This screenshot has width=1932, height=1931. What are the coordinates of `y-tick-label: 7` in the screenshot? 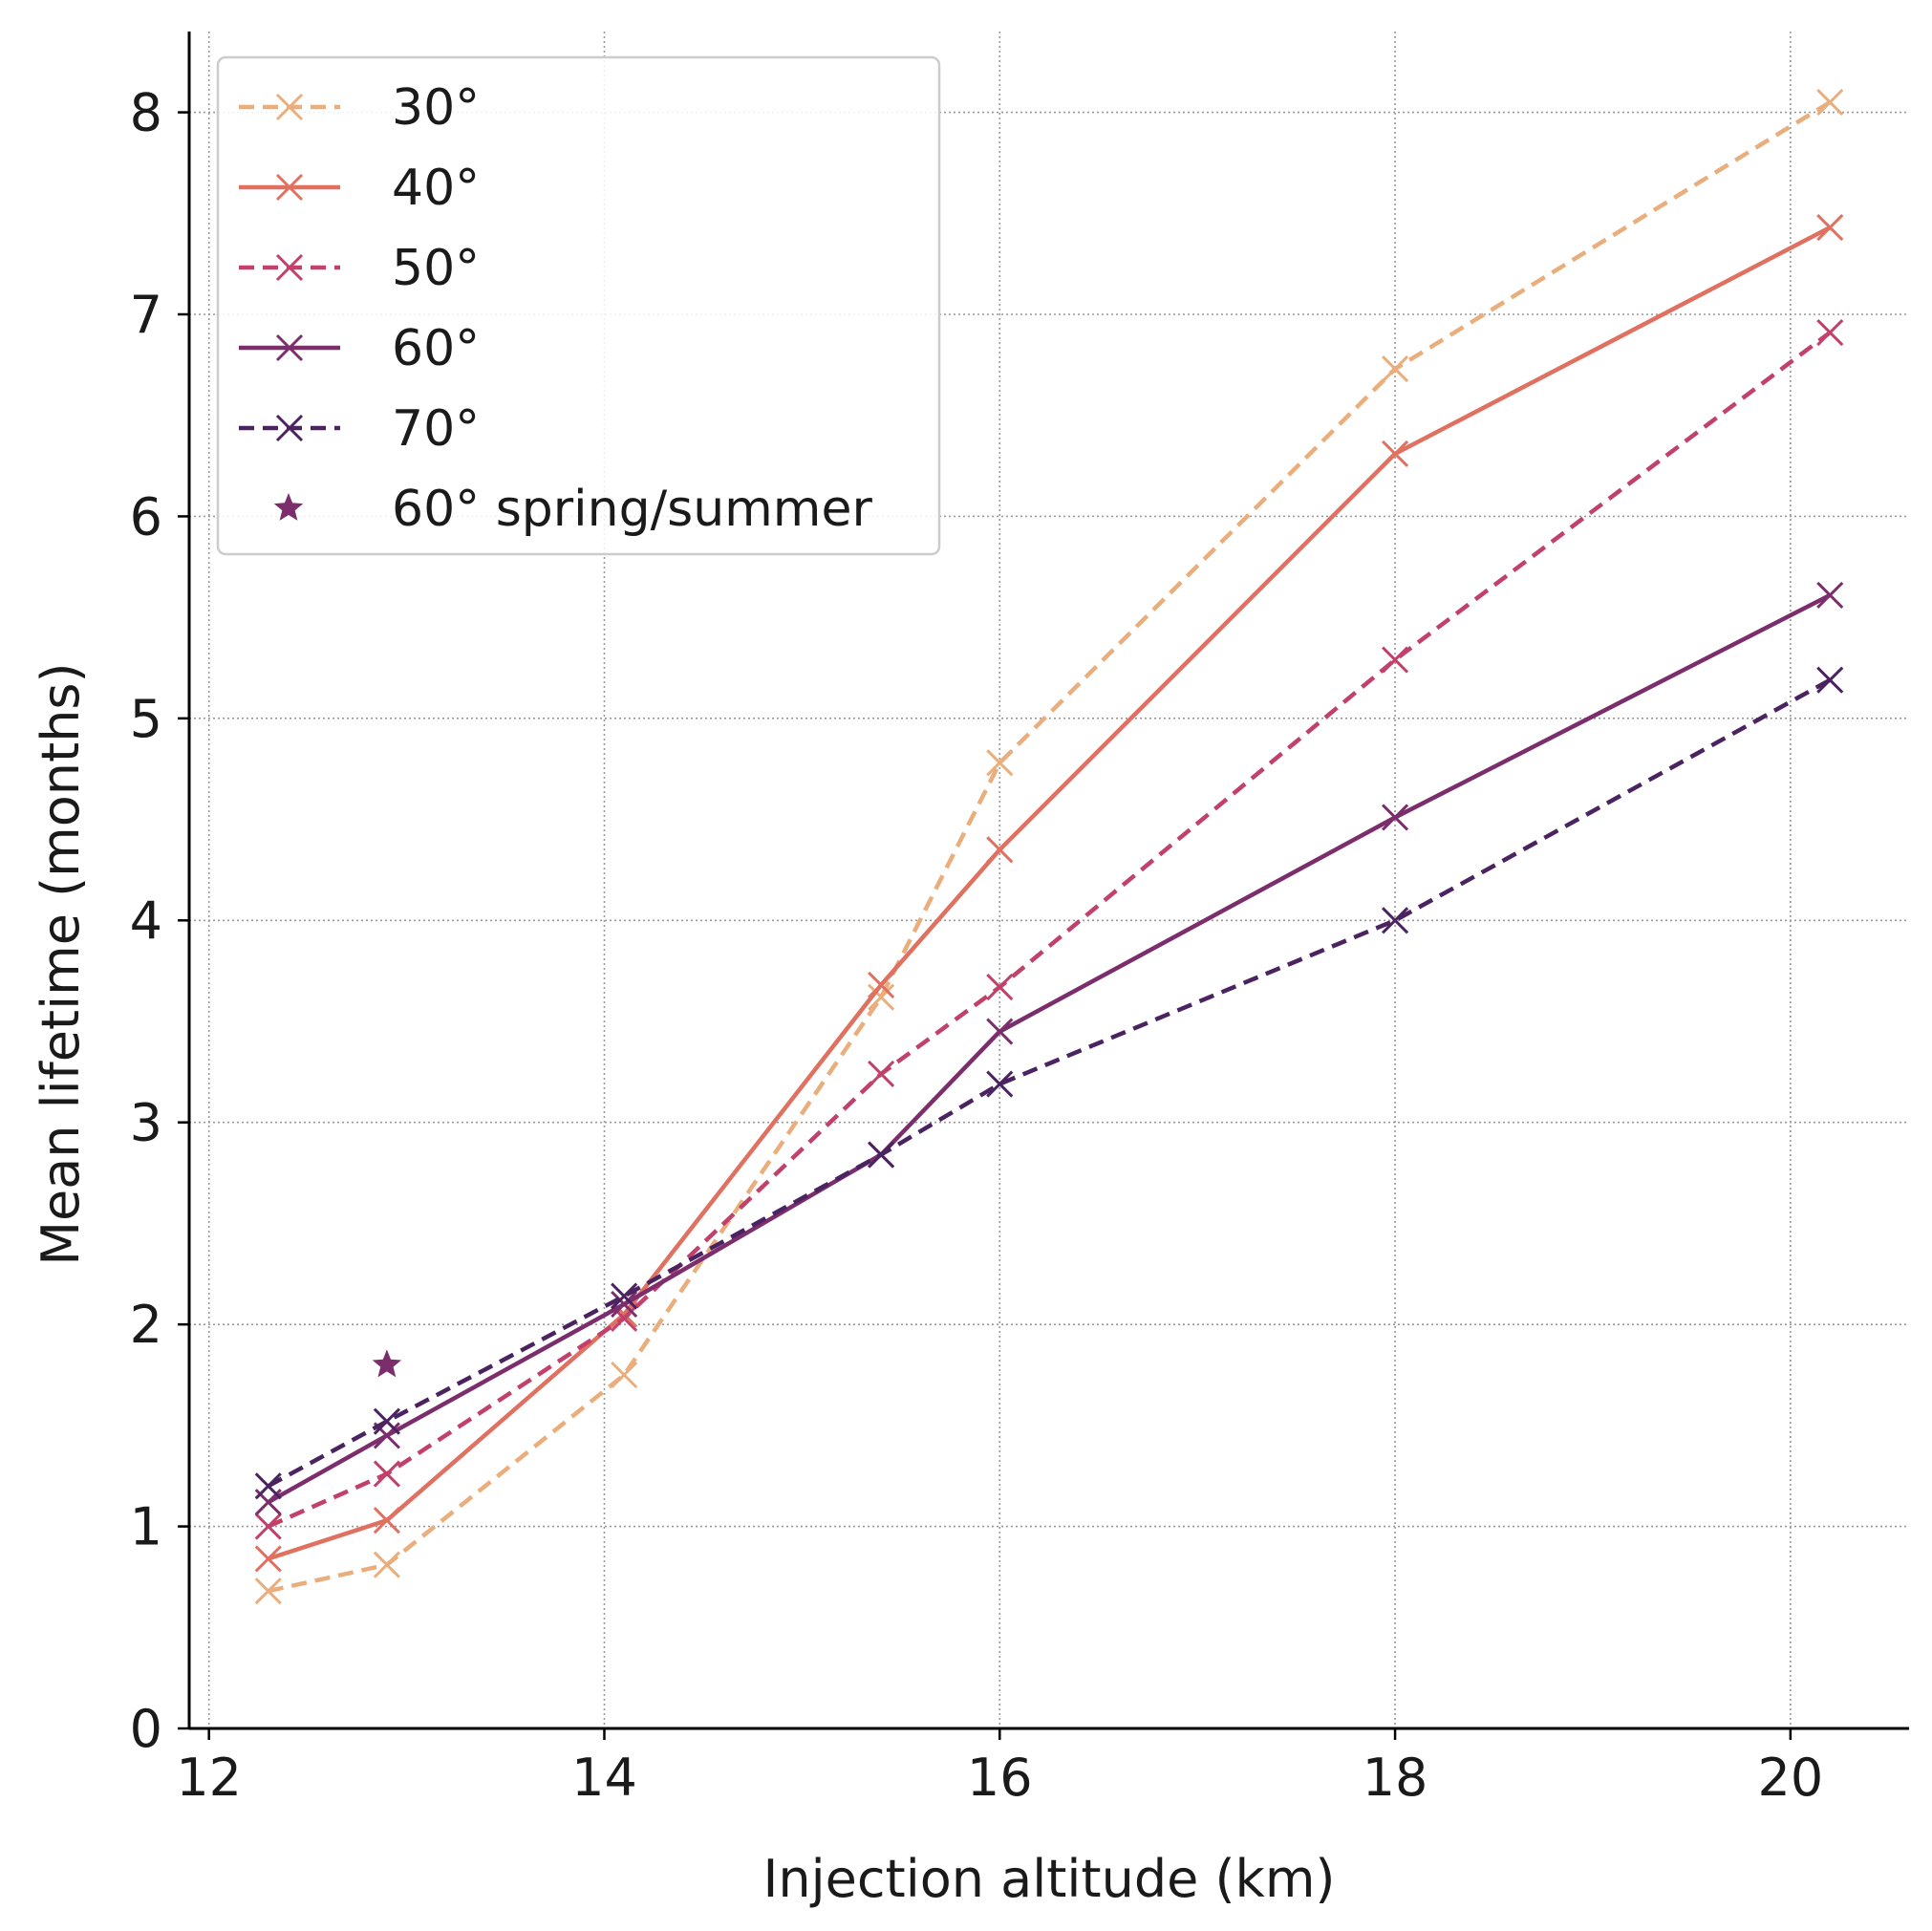 It's located at (146, 315).